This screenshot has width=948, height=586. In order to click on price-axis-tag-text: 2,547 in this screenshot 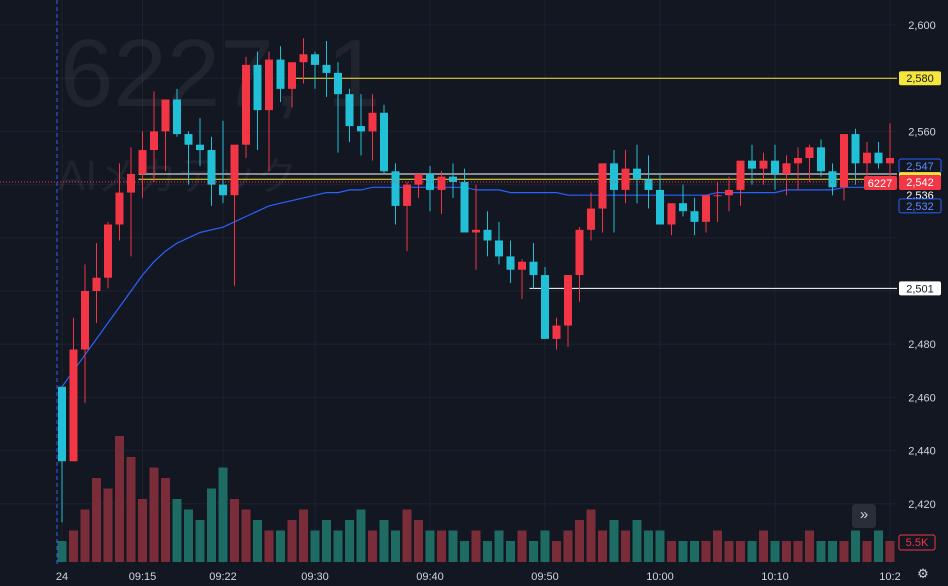, I will do `click(920, 167)`.